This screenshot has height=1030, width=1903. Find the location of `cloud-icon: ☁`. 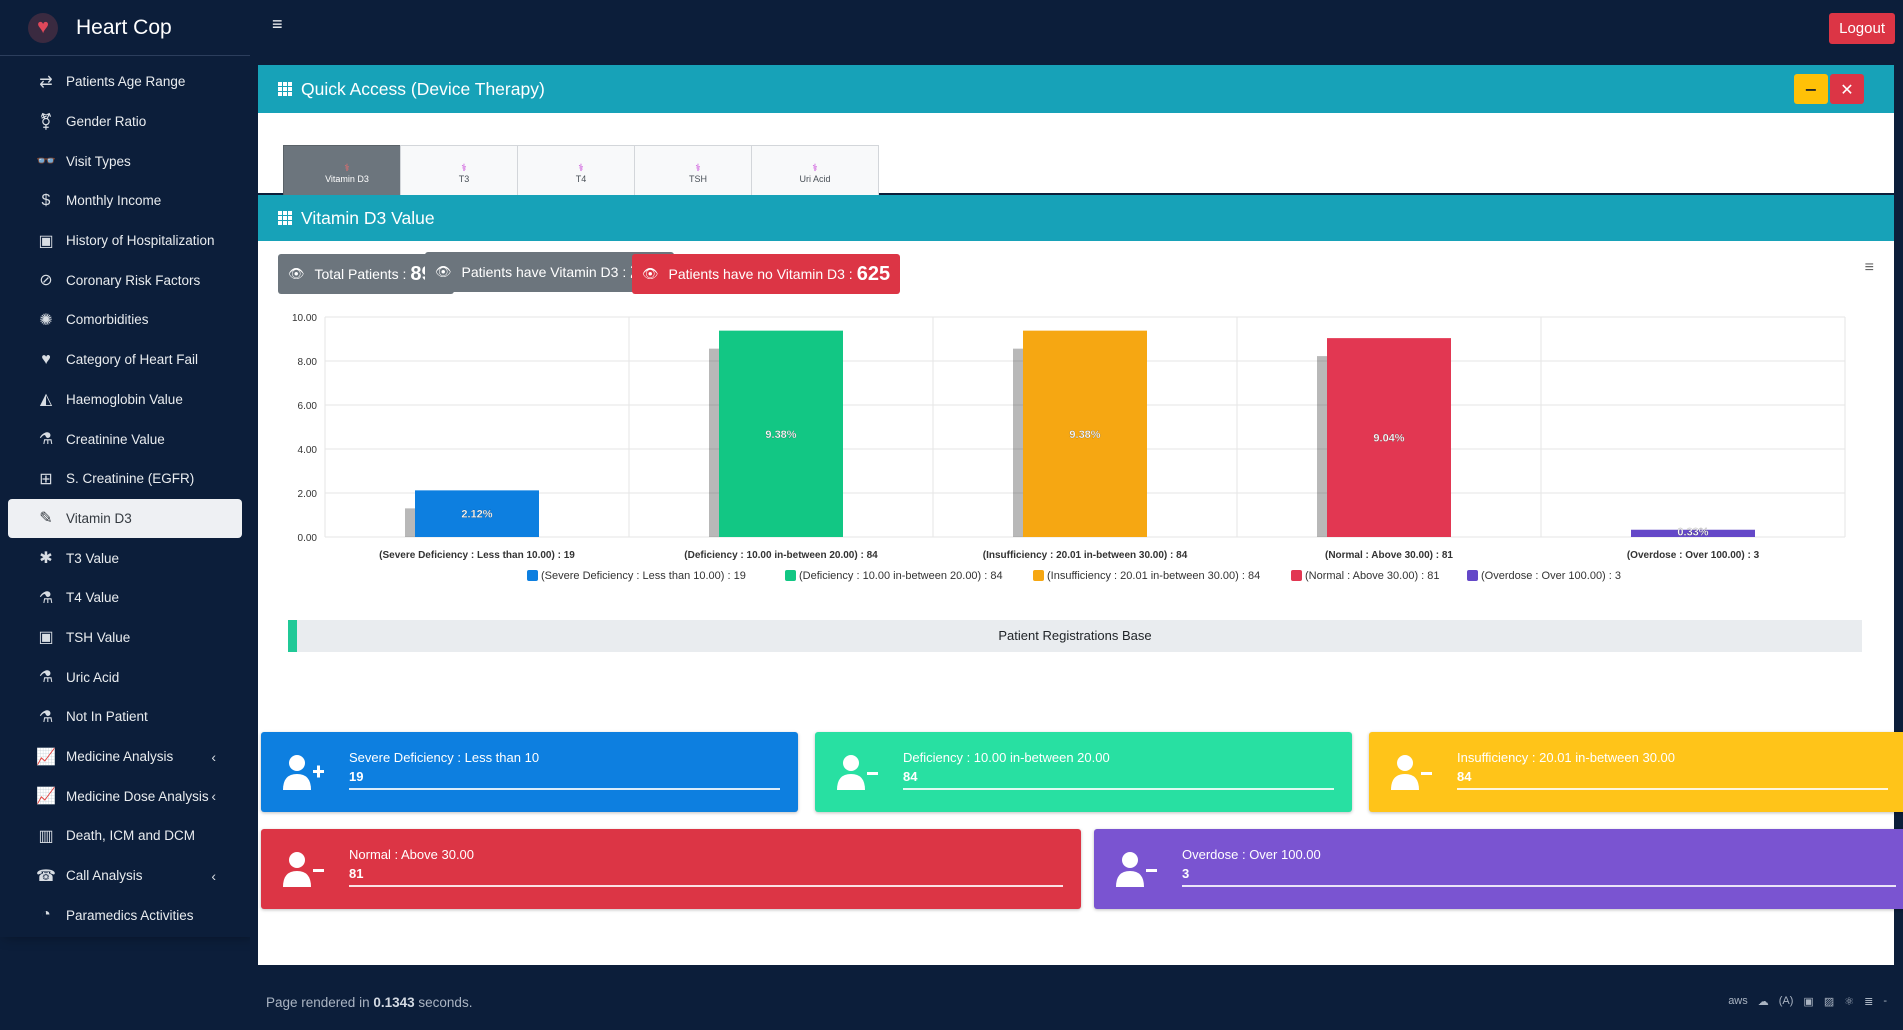

cloud-icon: ☁ is located at coordinates (1763, 1002).